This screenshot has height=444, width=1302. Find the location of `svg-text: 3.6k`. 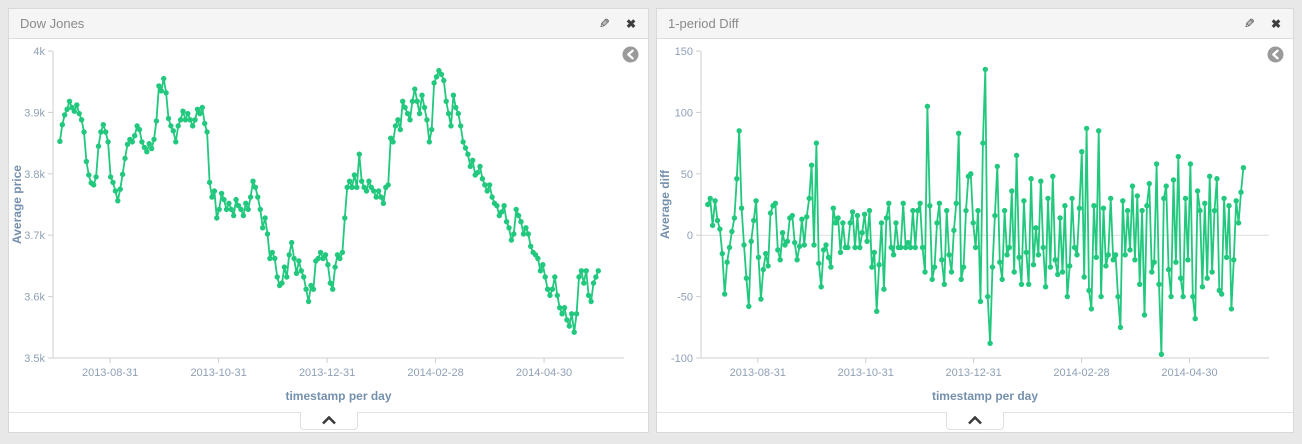

svg-text: 3.6k is located at coordinates (34, 298).